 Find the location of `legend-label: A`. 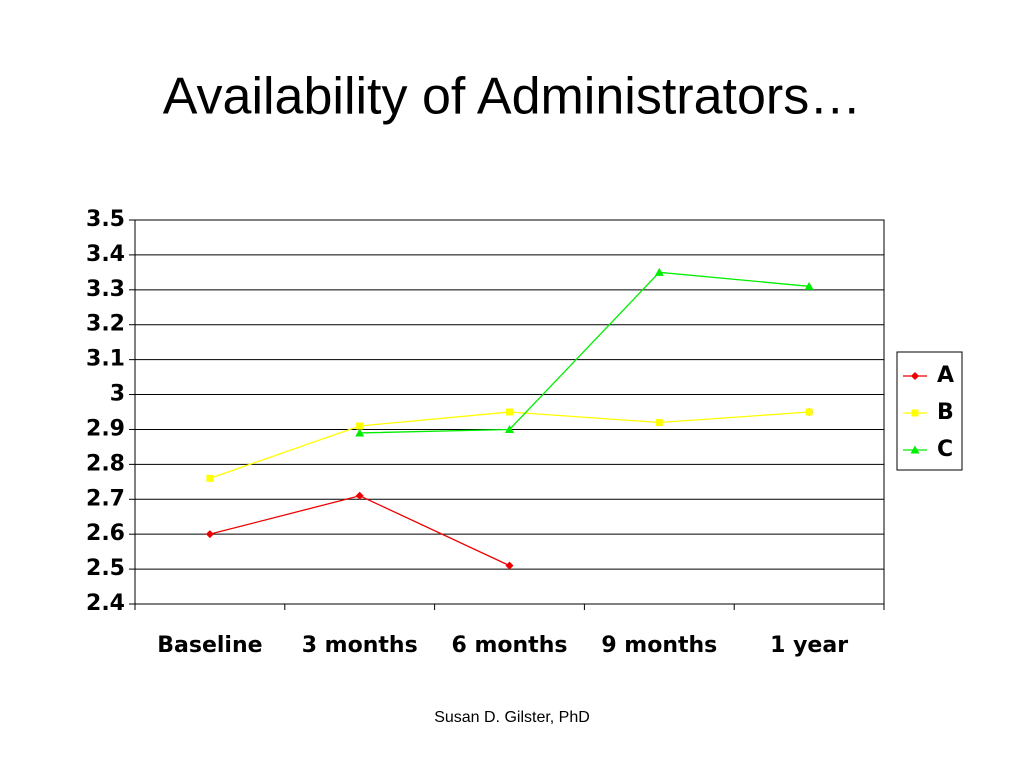

legend-label: A is located at coordinates (945, 375).